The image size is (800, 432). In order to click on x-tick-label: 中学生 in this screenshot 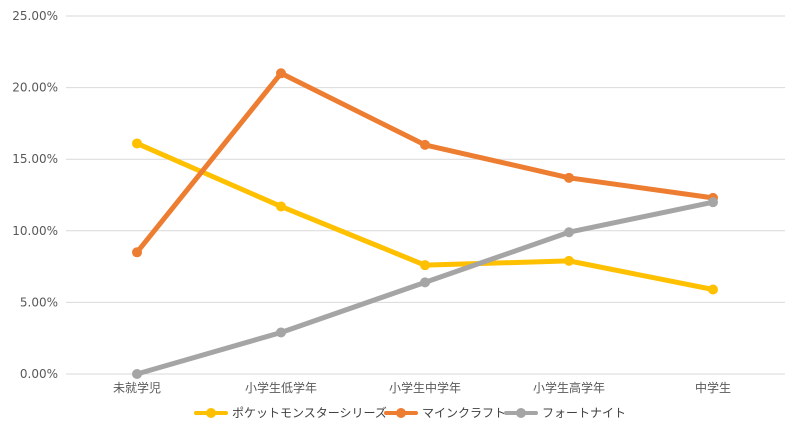, I will do `click(713, 387)`.